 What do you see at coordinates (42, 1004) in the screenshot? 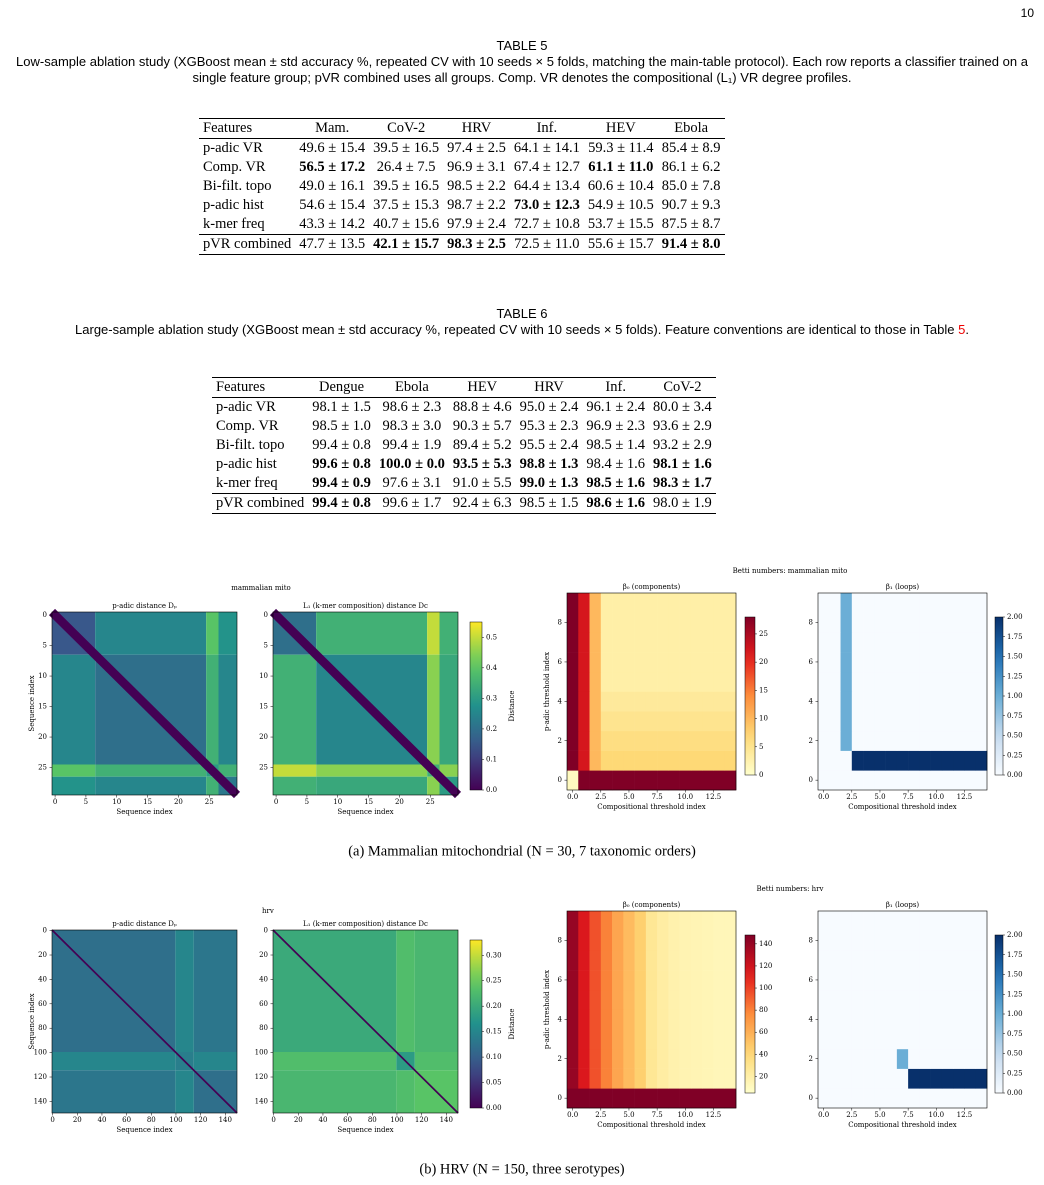
I see `y-tick-label: 60` at bounding box center [42, 1004].